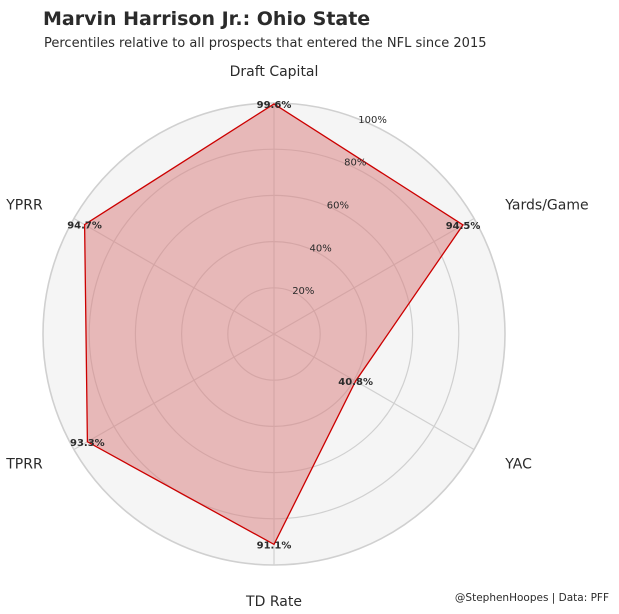 The image size is (619, 614). What do you see at coordinates (546, 206) in the screenshot?
I see `axis-label-yards-game: Yards/Game` at bounding box center [546, 206].